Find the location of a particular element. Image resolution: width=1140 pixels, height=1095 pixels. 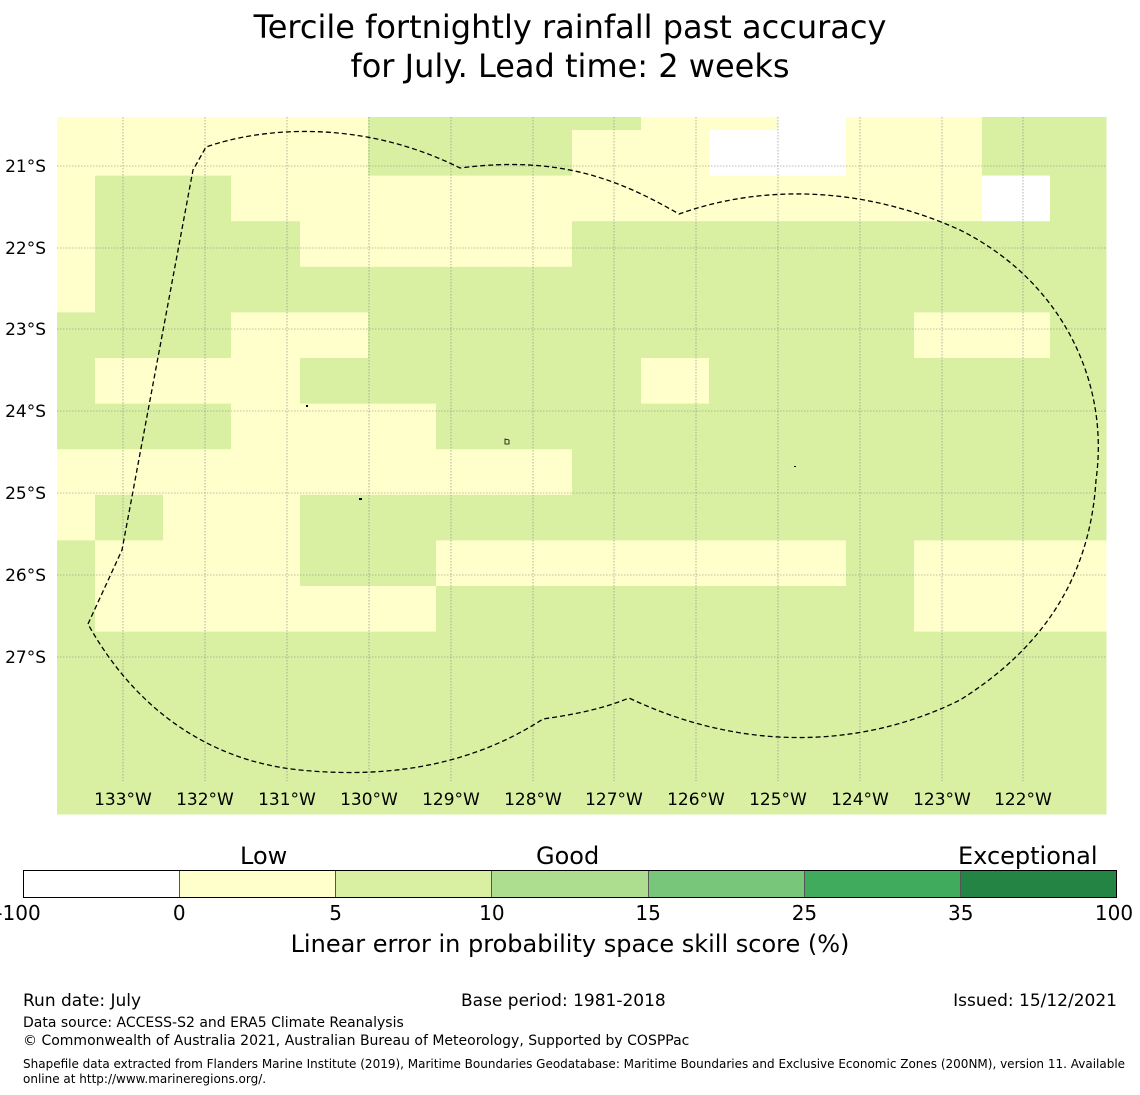

longitude-label: 122°W is located at coordinates (1023, 800).